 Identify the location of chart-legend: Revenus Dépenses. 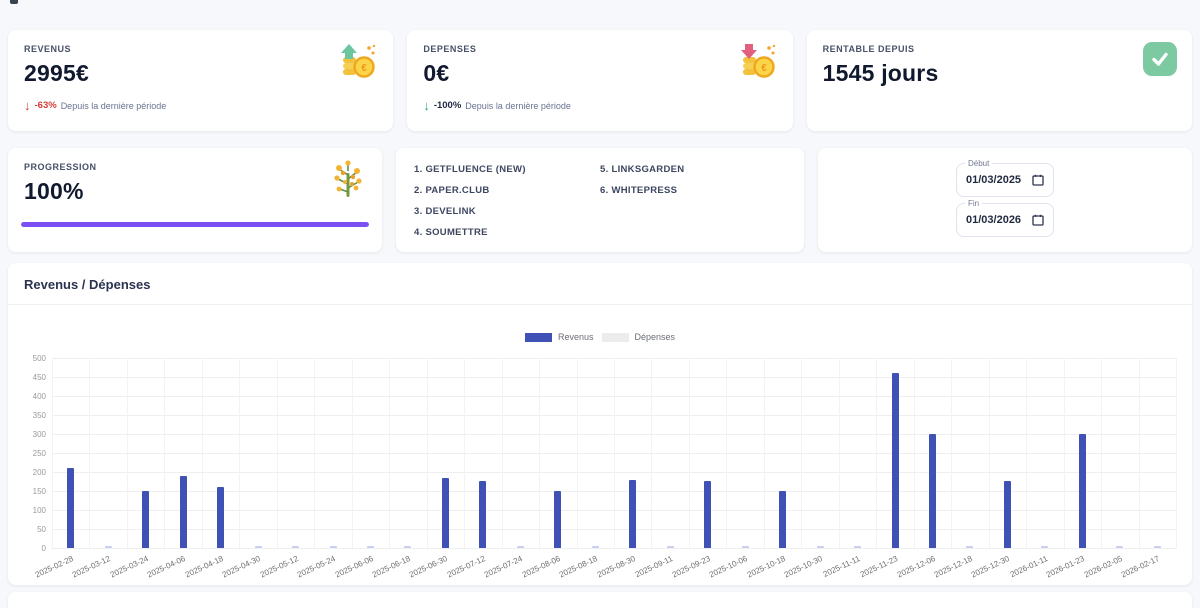
(600, 337).